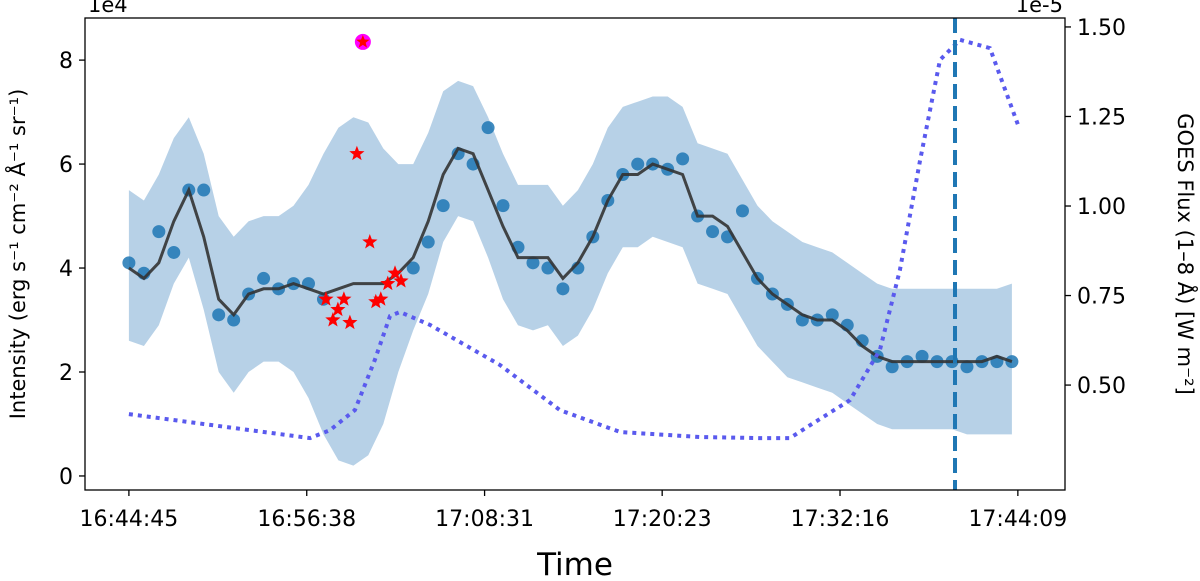 Image resolution: width=1200 pixels, height=581 pixels. What do you see at coordinates (306, 519) in the screenshot?
I see `x-tick-label: 16:56:38` at bounding box center [306, 519].